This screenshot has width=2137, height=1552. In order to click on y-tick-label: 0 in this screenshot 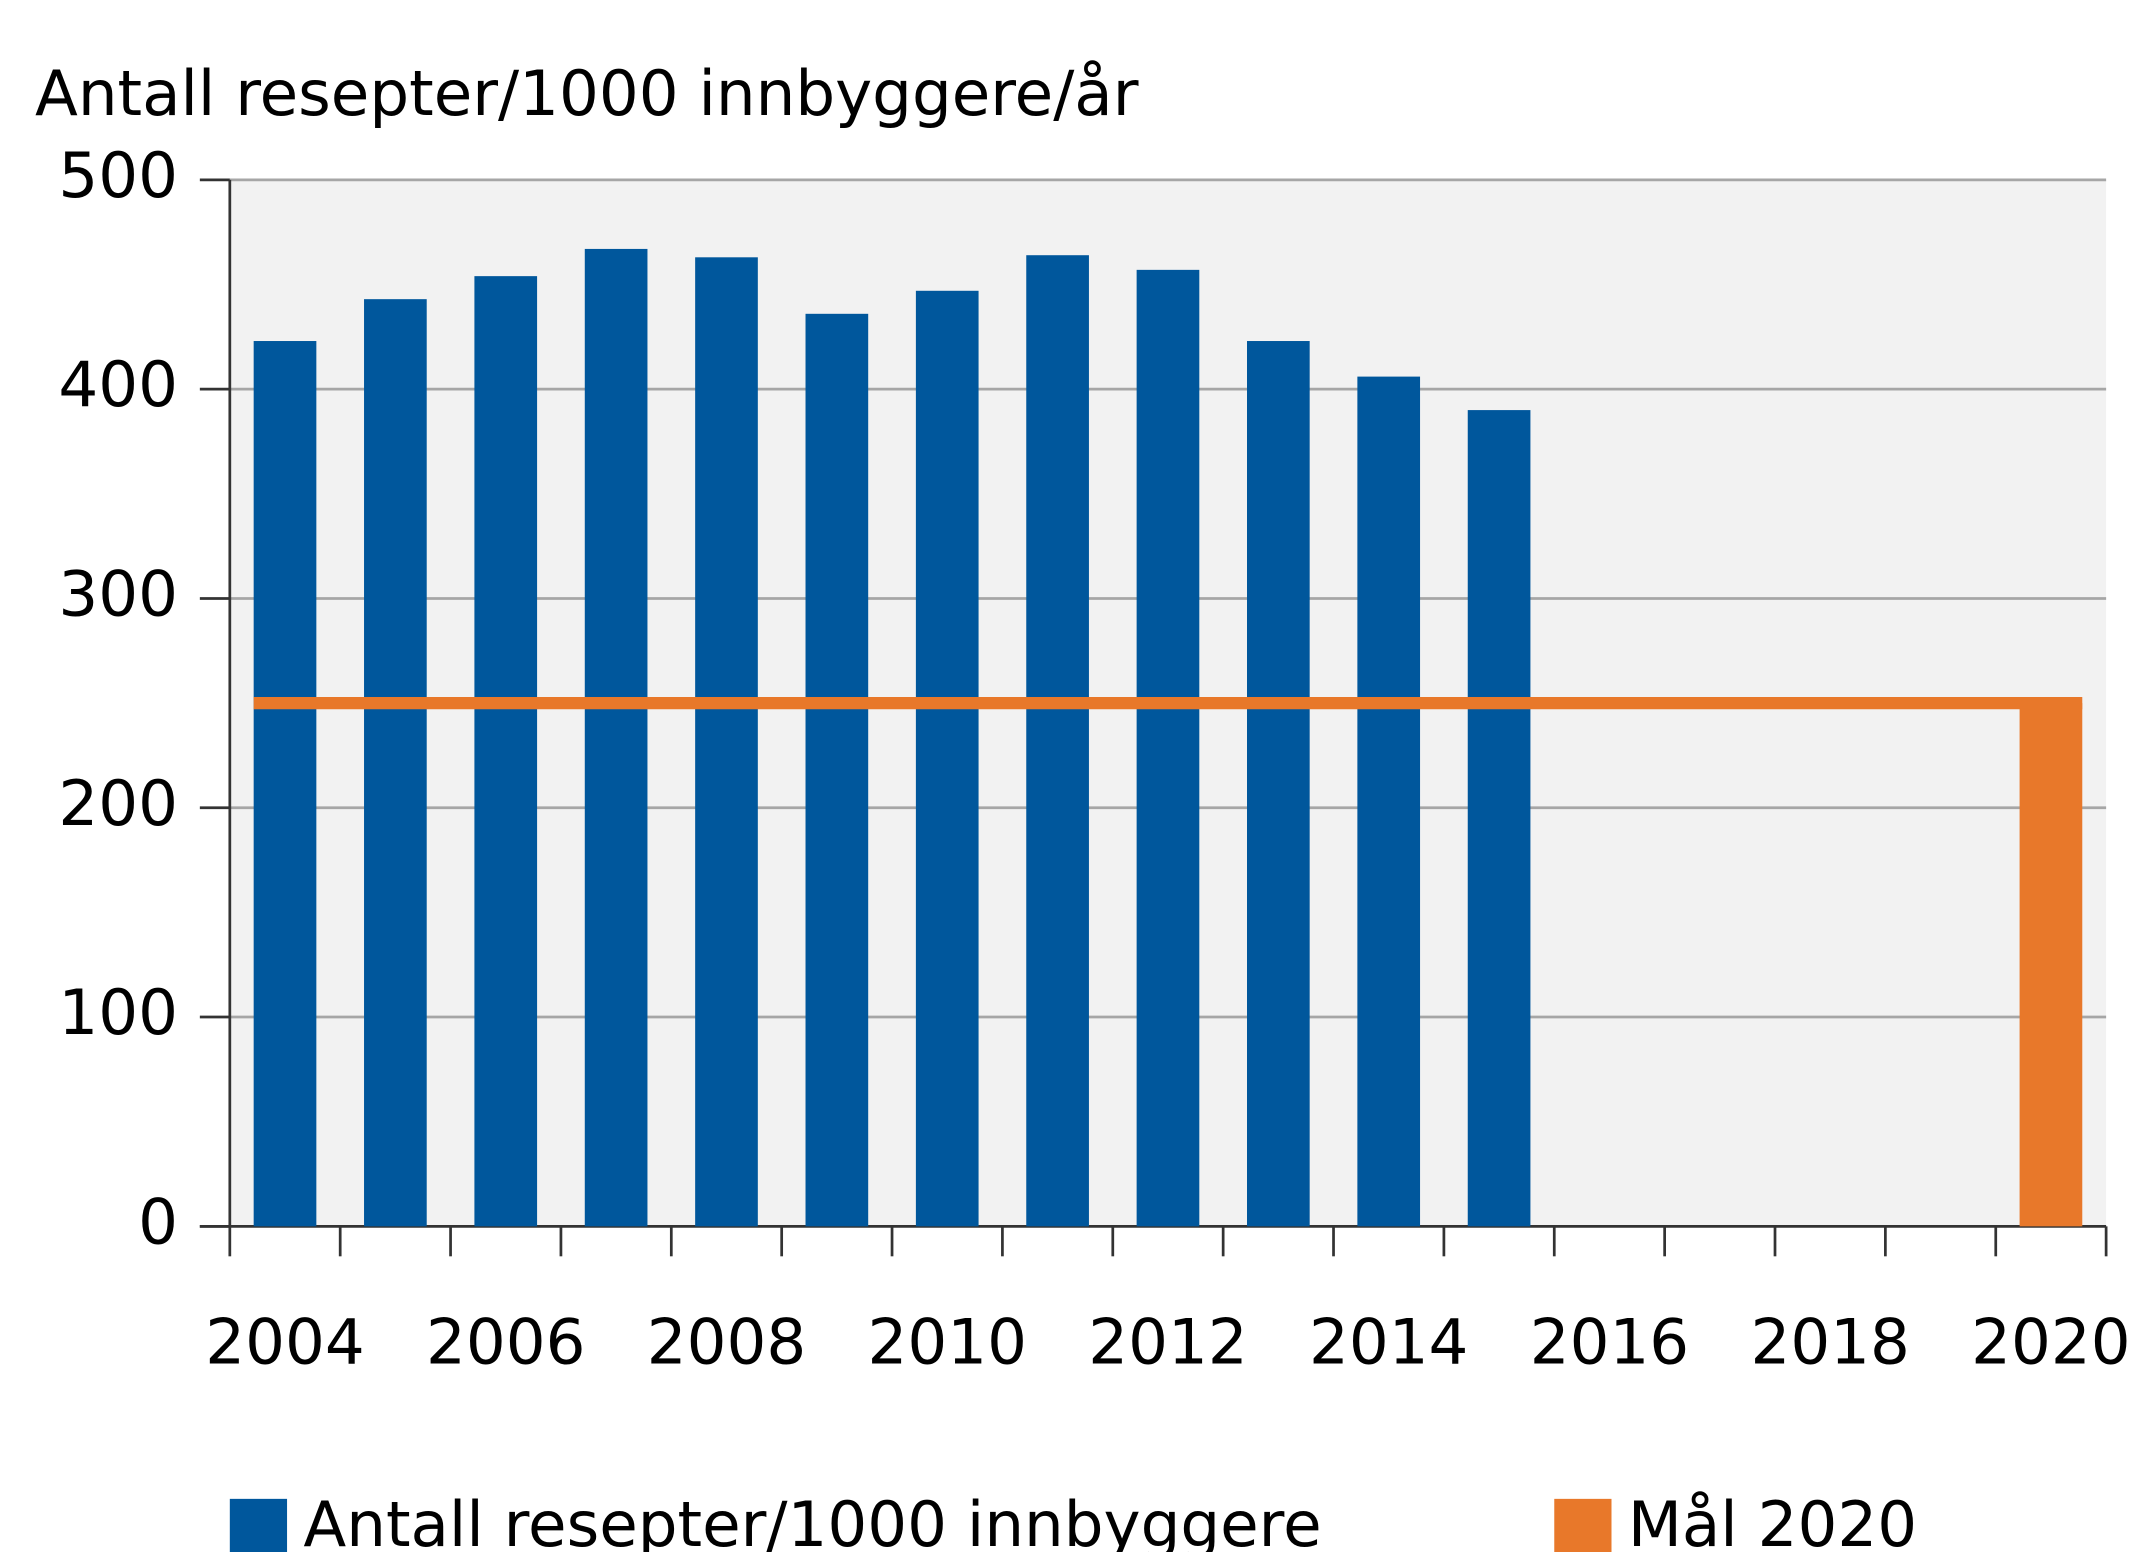, I will do `click(158, 1221)`.